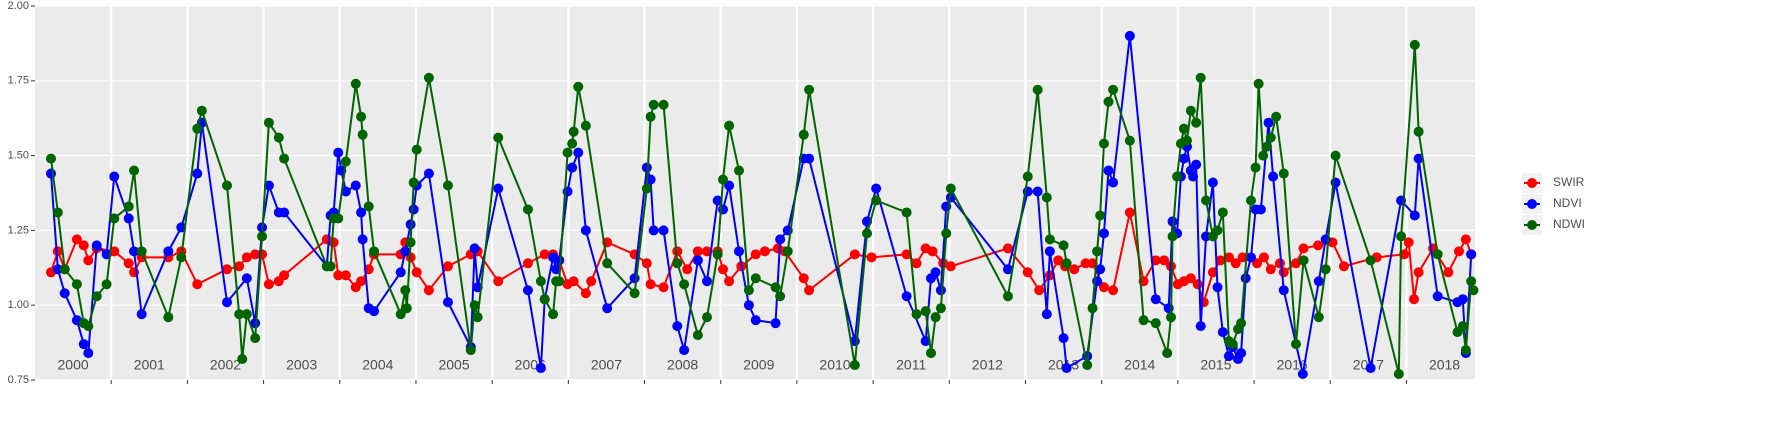 Image resolution: width=1773 pixels, height=442 pixels. I want to click on y-tick-label: 1.50, so click(18, 156).